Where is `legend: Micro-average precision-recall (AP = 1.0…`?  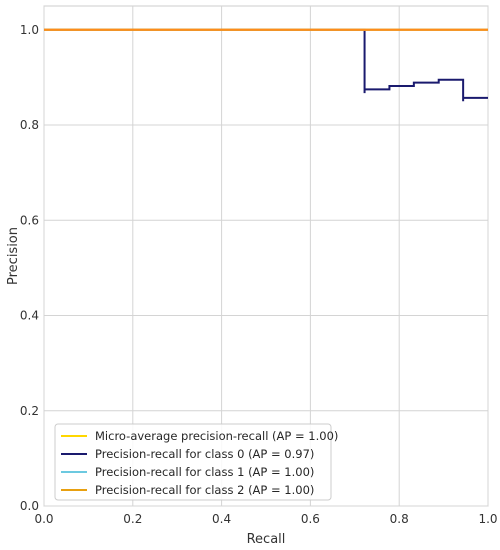
legend: Micro-average precision-recall (AP = 1.0… is located at coordinates (196, 462).